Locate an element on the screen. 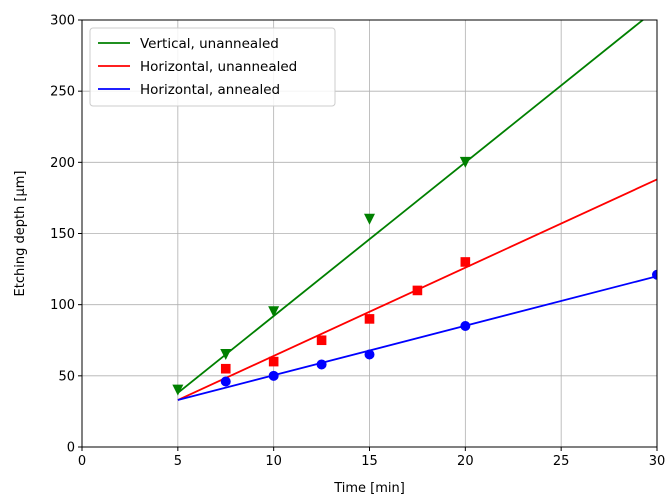 This screenshot has width=665, height=496. x-axis-label: Time [min] is located at coordinates (369, 488).